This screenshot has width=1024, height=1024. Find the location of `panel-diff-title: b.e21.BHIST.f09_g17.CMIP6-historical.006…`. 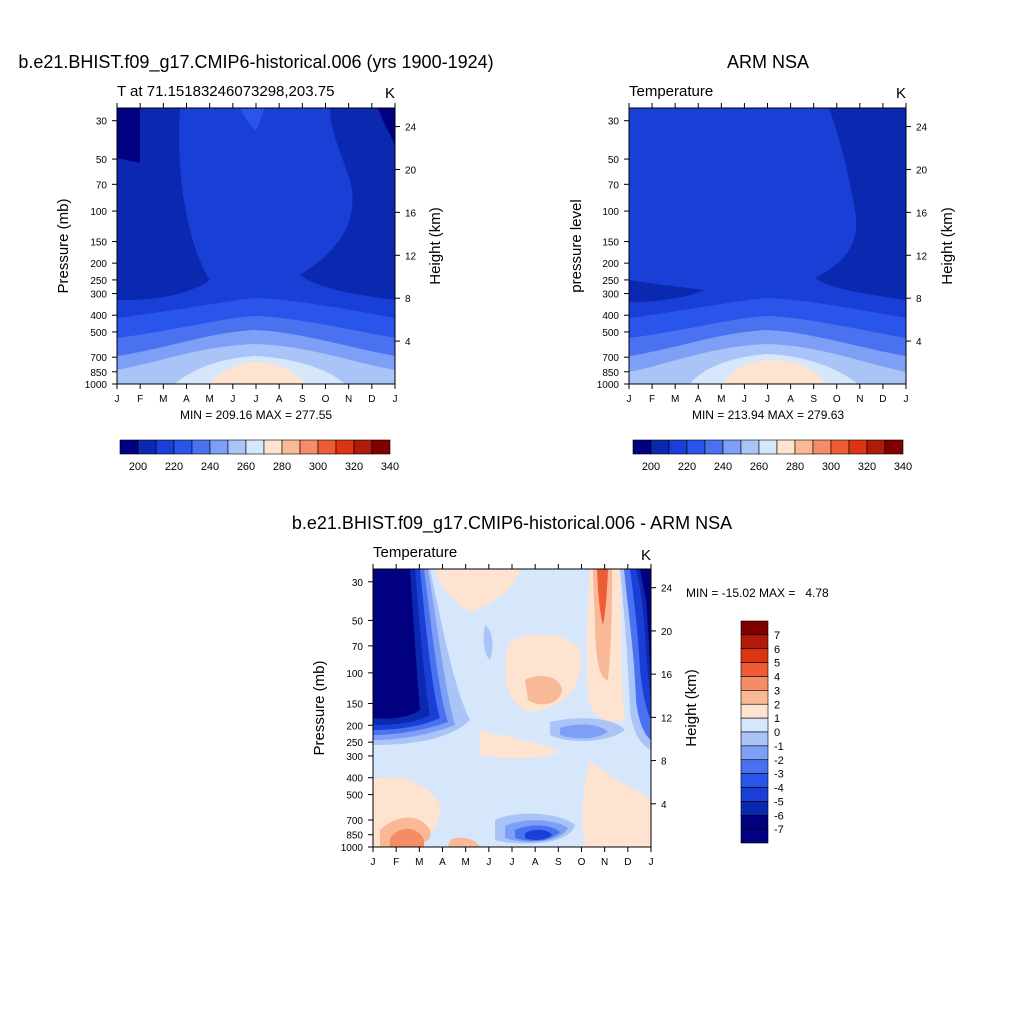

panel-diff-title: b.e21.BHIST.f09_g17.CMIP6-historical.006… is located at coordinates (512, 523).